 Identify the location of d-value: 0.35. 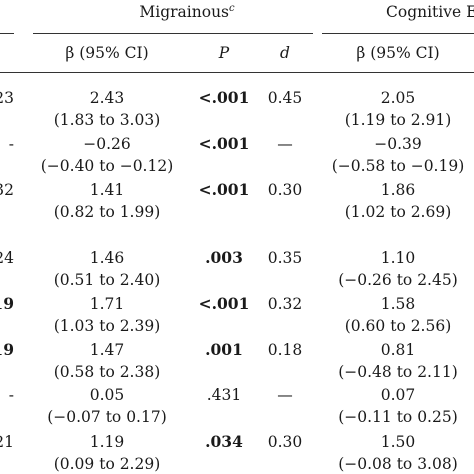
(285, 258).